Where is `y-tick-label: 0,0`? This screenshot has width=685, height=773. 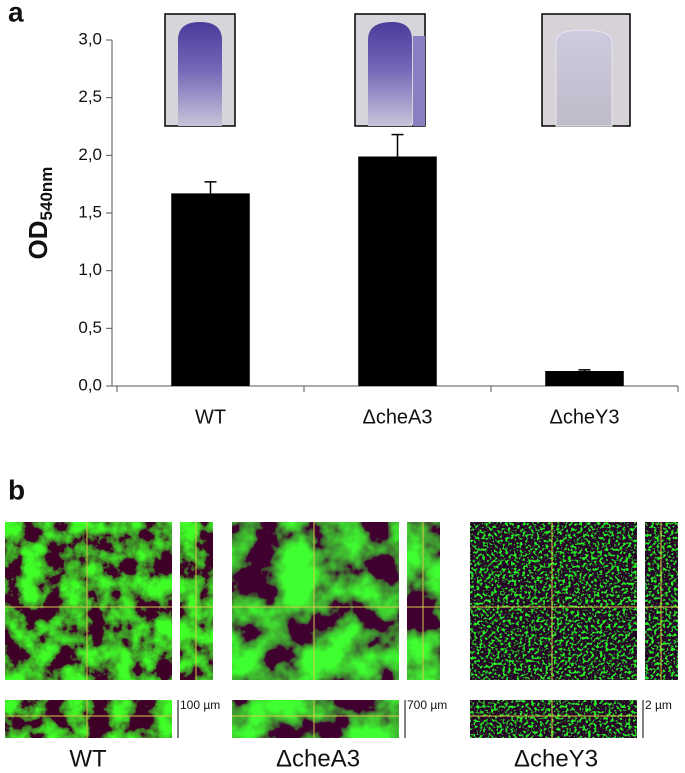 y-tick-label: 0,0 is located at coordinates (90, 384).